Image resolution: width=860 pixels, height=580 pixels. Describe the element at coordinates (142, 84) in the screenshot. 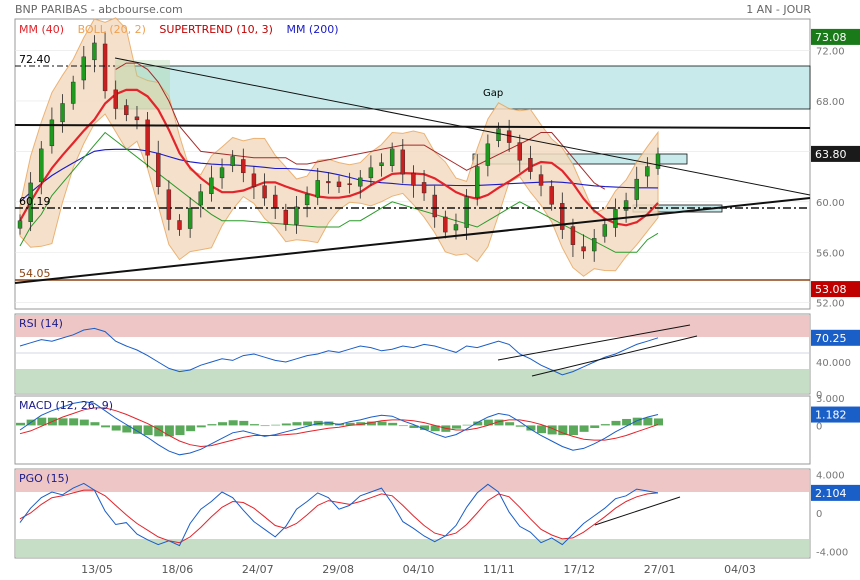

I see `gap-overlap-shade` at that location.